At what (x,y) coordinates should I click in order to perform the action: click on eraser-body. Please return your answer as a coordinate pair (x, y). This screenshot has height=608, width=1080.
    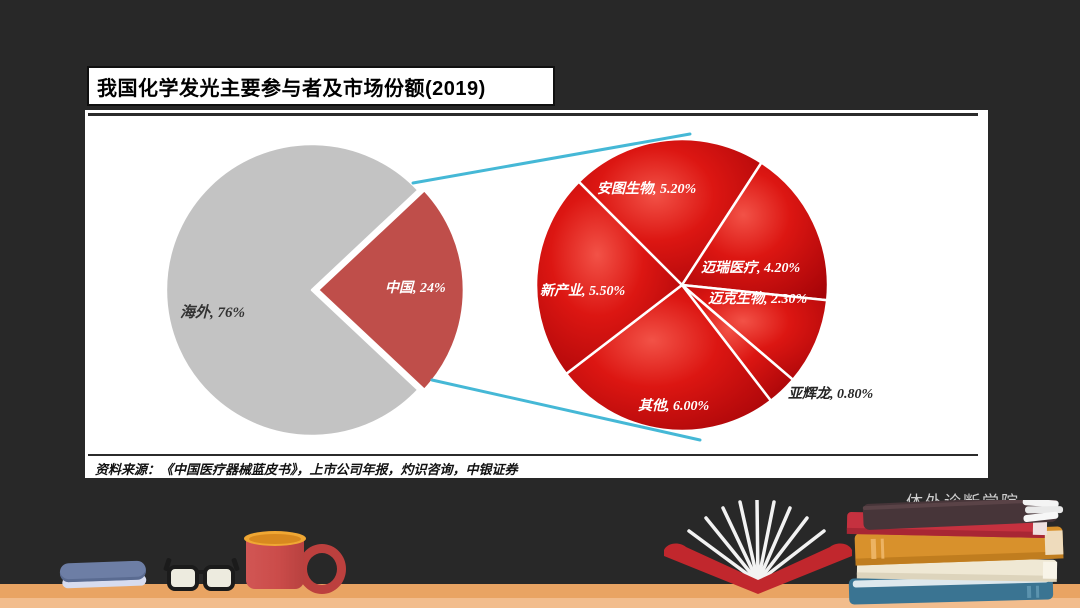
    Looking at the image, I should click on (103, 571).